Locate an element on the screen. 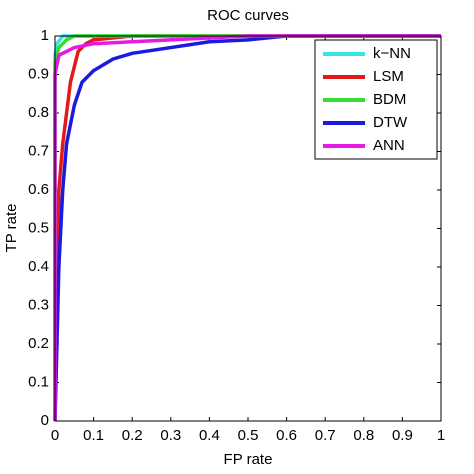 This screenshot has width=474, height=474. x-axis-label: FP rate is located at coordinates (248, 459).